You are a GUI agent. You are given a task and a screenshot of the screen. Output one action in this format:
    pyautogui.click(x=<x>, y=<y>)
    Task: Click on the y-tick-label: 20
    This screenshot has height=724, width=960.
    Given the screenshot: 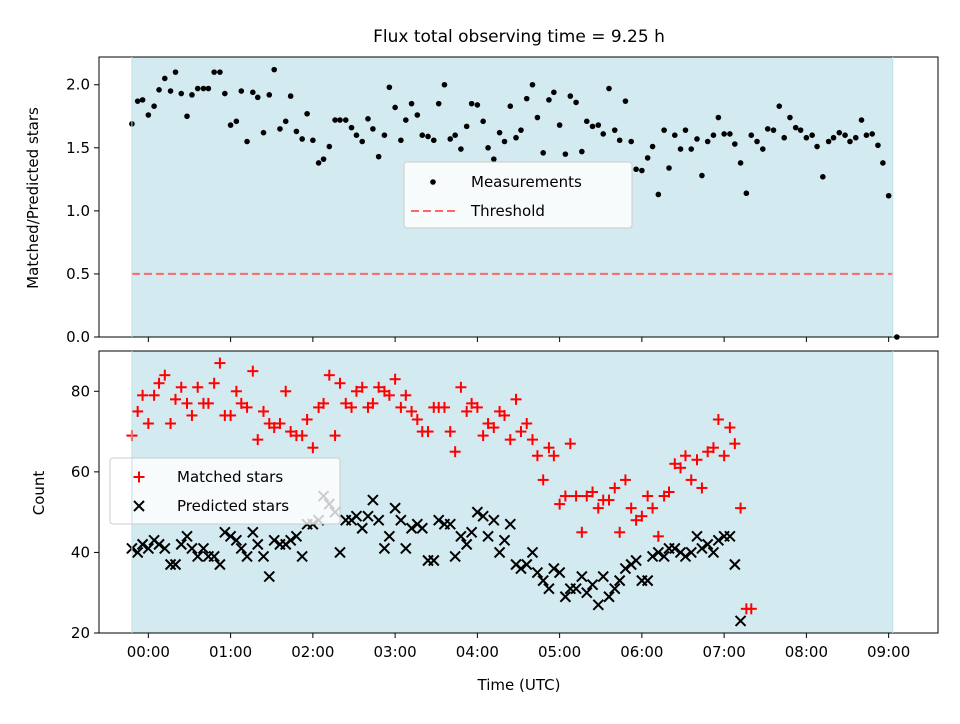 What is the action you would take?
    pyautogui.click(x=80, y=633)
    